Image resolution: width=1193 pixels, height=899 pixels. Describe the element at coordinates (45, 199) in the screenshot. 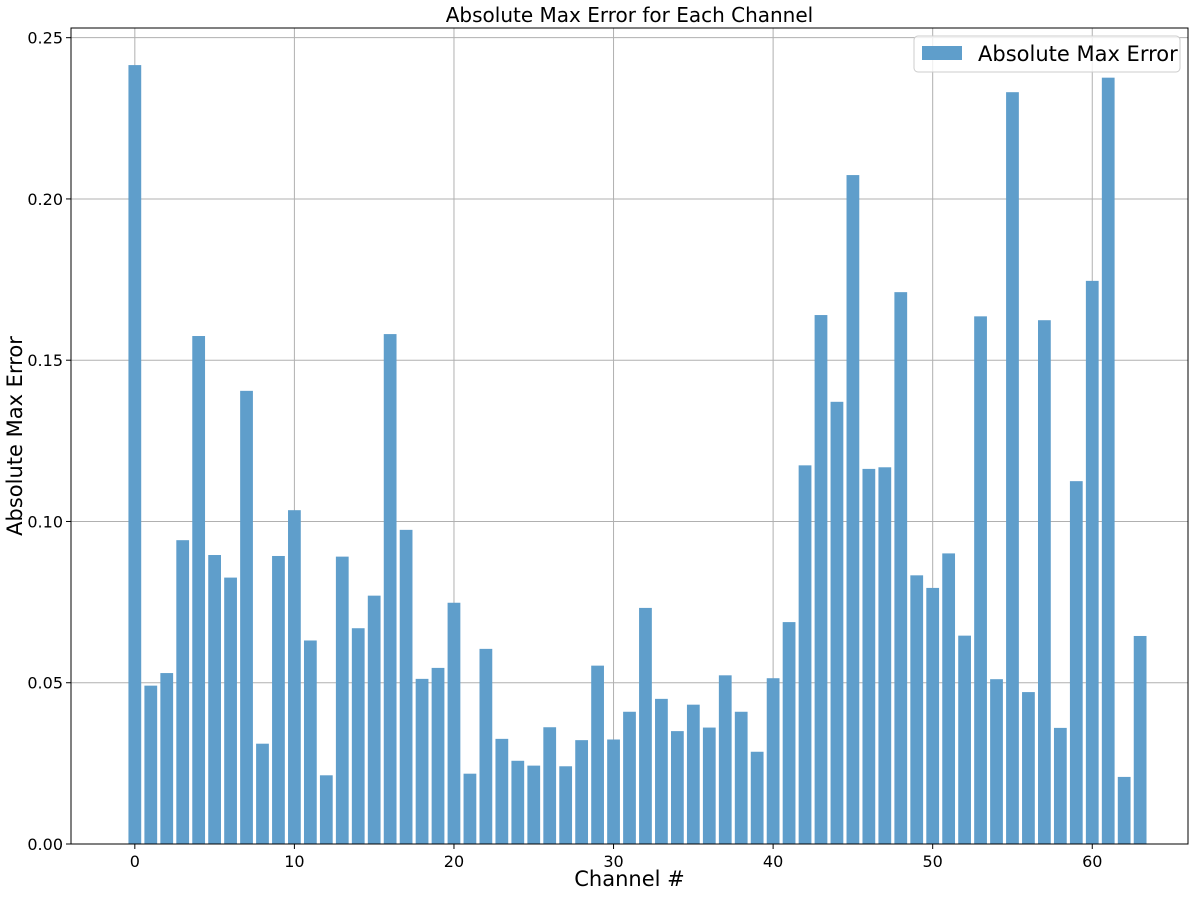

I see `y-tick-label: 0.20` at that location.